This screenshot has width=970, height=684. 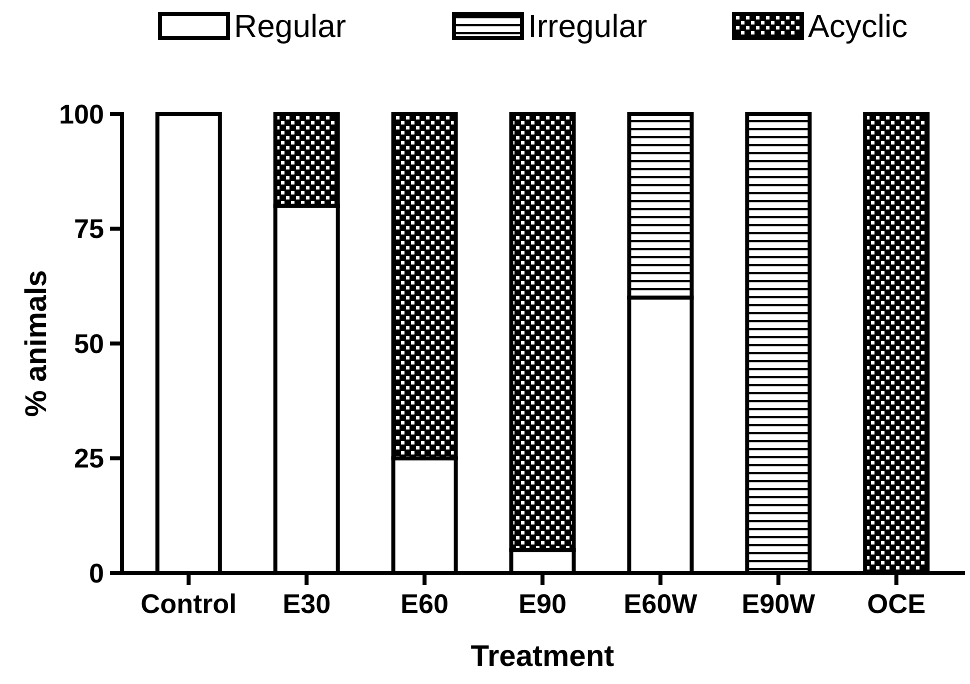 I want to click on x-tick-label: E90W, so click(x=779, y=604).